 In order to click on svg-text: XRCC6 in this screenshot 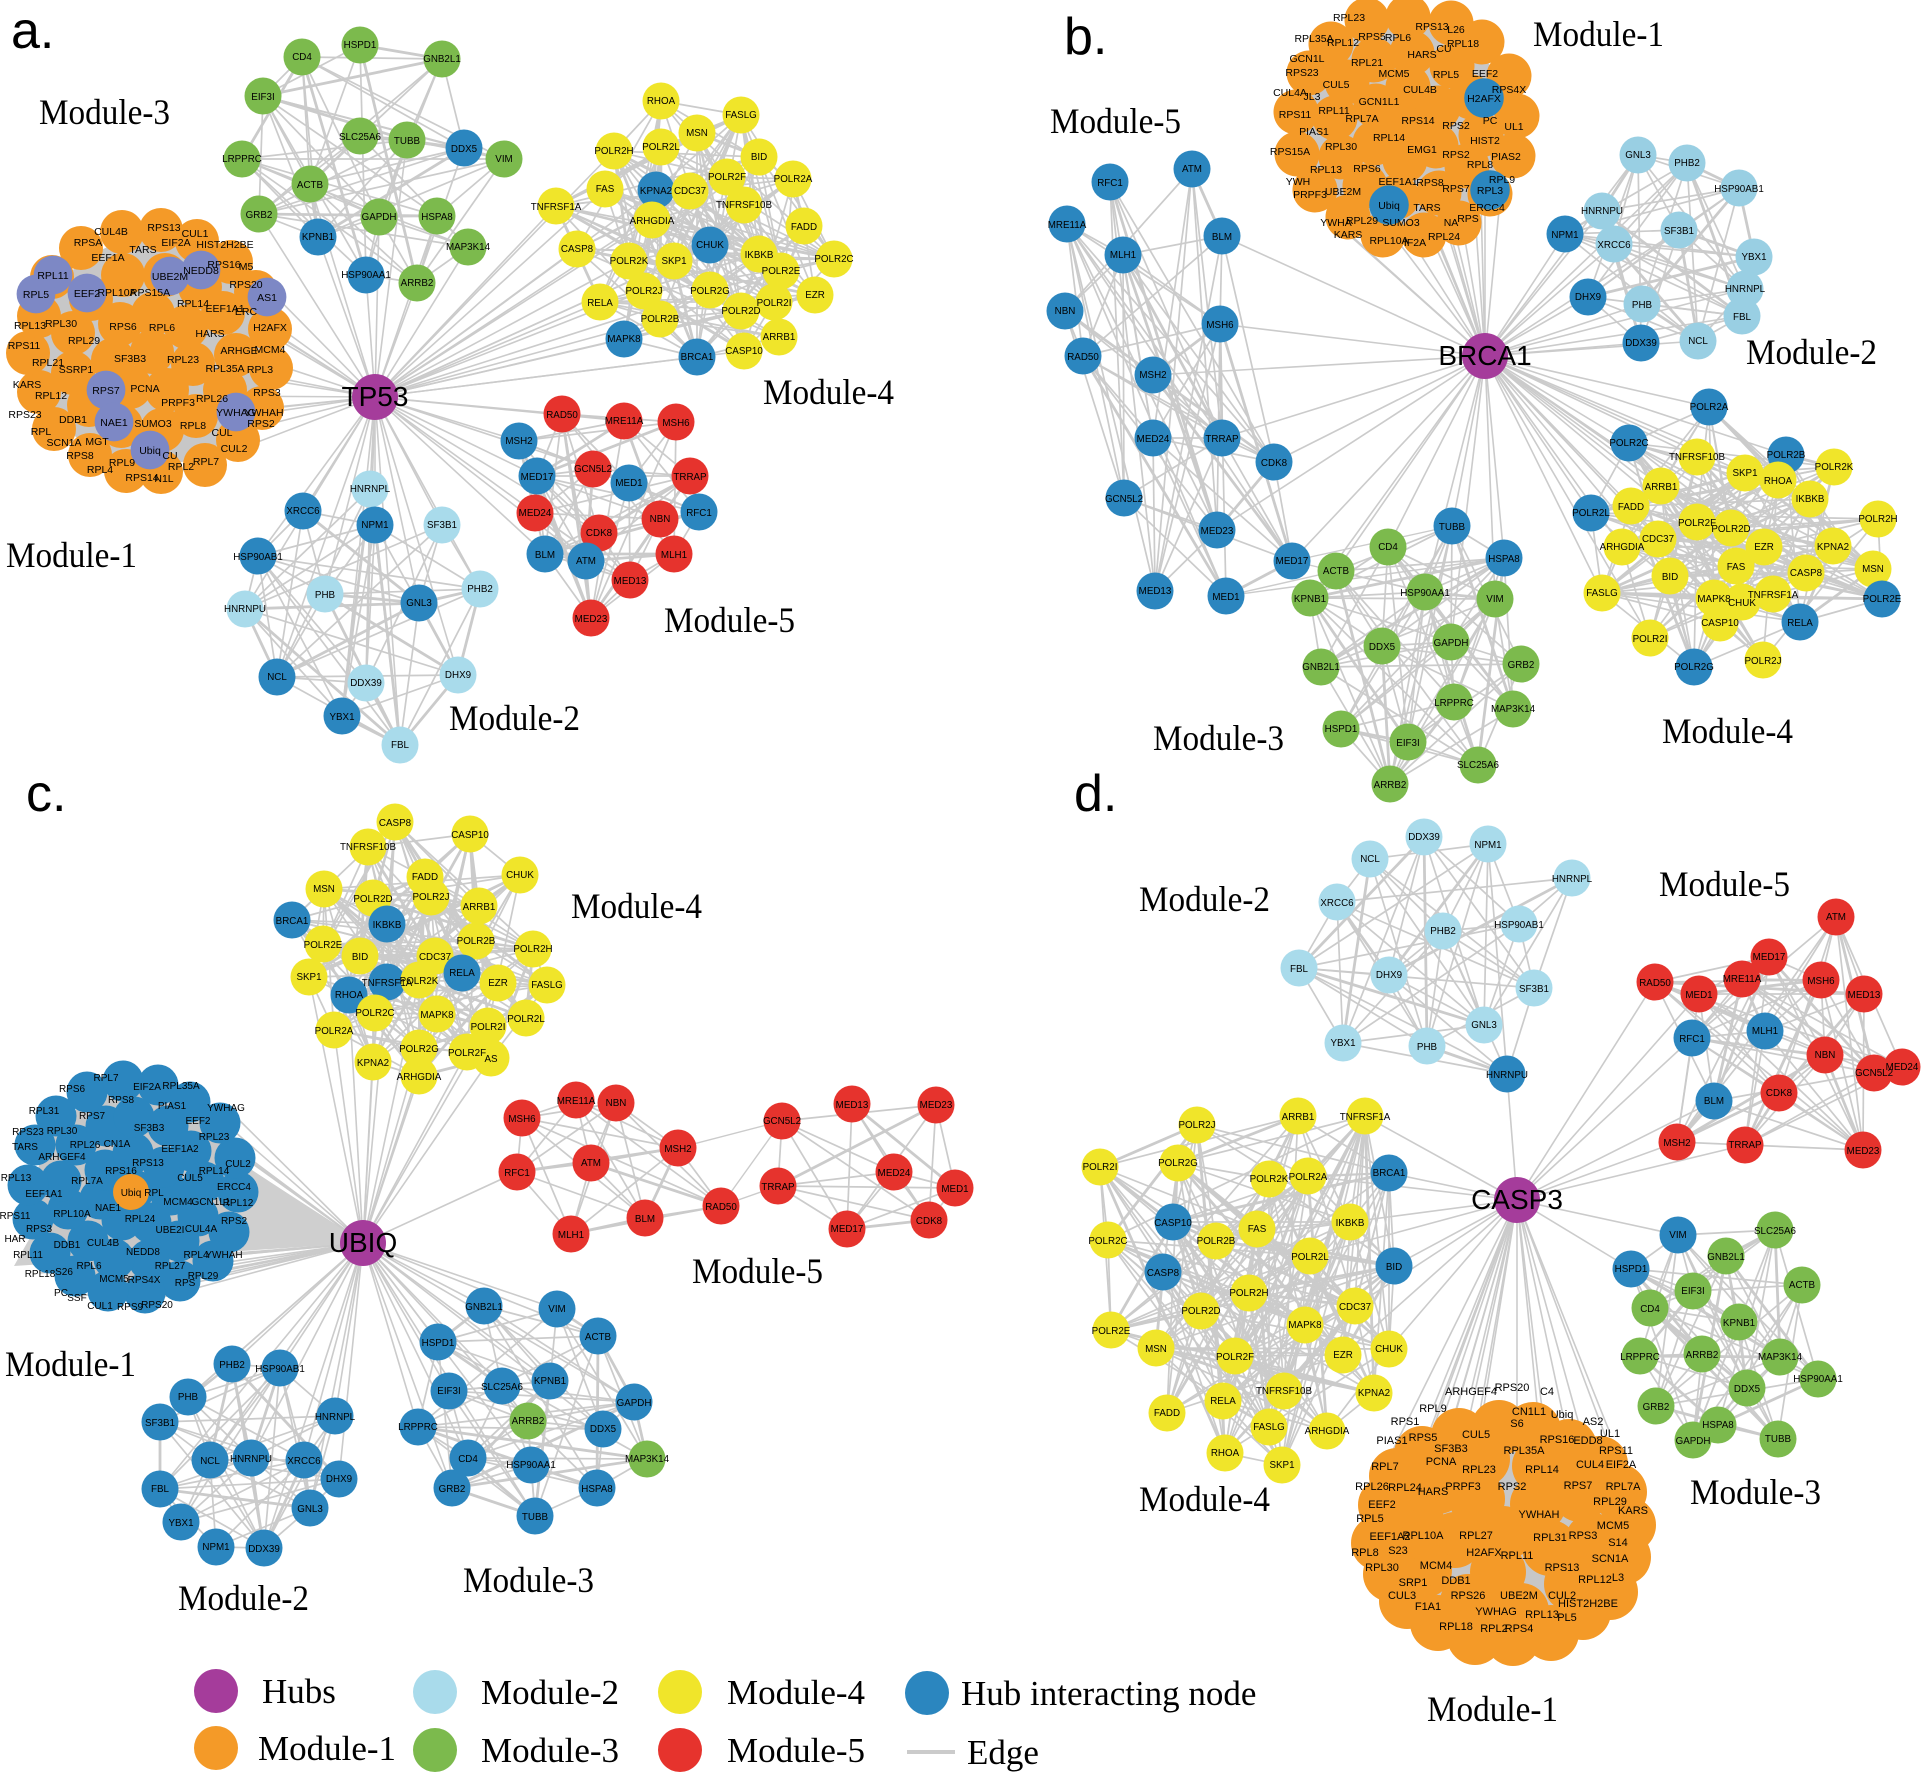, I will do `click(1337, 903)`.